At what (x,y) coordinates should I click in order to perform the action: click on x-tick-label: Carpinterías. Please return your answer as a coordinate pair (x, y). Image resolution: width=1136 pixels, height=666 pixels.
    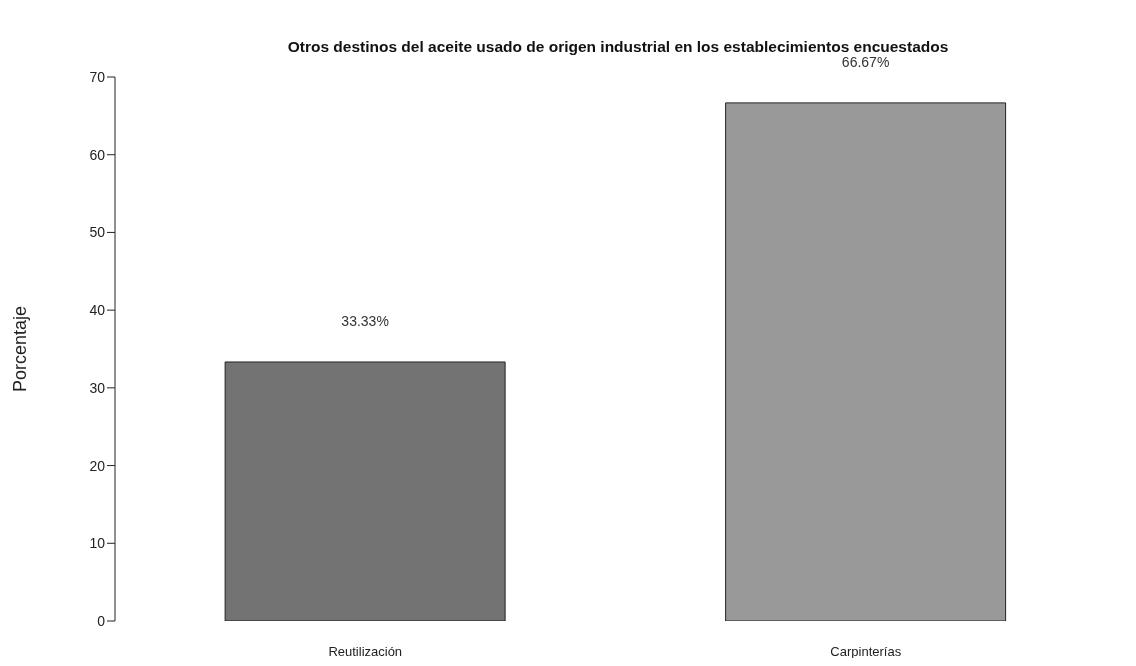
    Looking at the image, I should click on (866, 652).